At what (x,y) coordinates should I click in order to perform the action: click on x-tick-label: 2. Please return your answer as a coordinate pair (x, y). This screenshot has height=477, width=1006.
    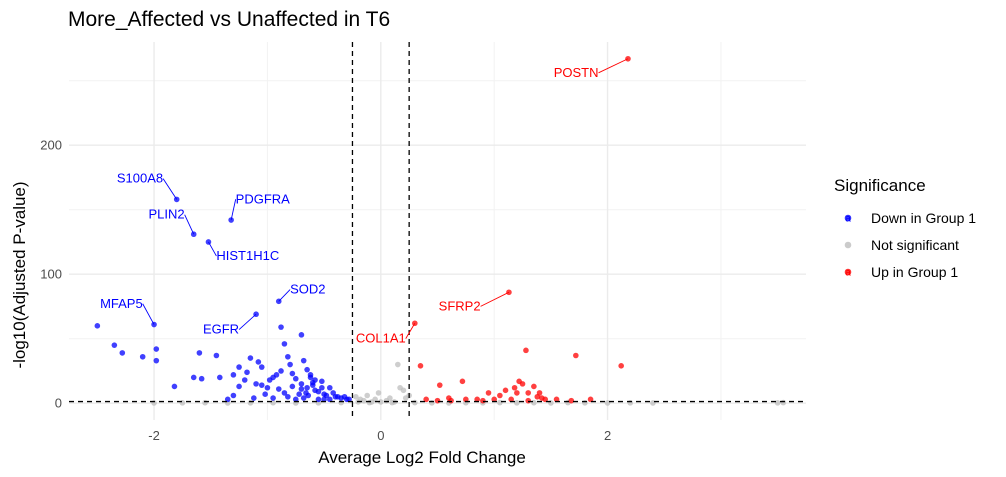
    Looking at the image, I should click on (607, 435).